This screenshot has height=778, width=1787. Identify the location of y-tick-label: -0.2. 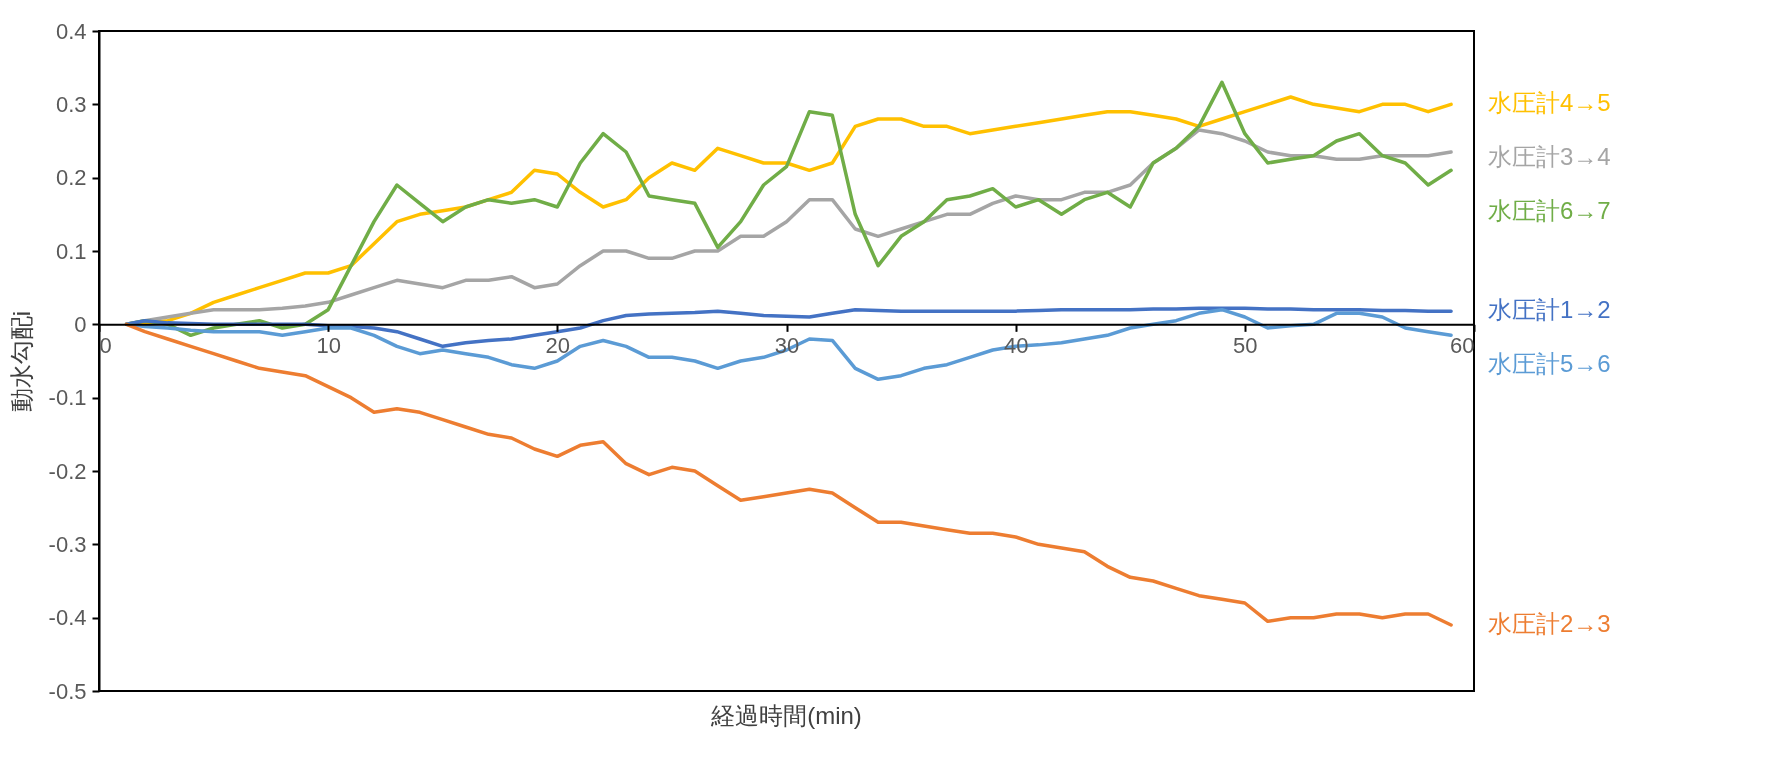
(67, 471).